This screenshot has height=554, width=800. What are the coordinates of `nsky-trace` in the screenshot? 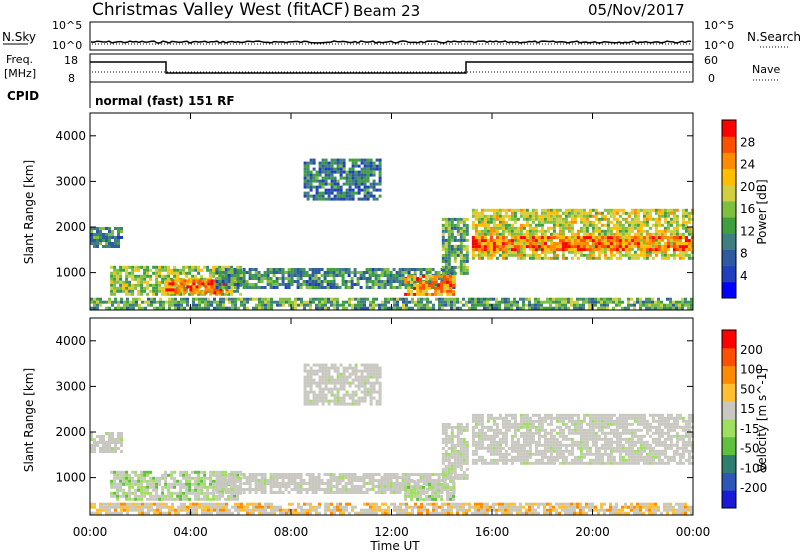 It's located at (391, 42).